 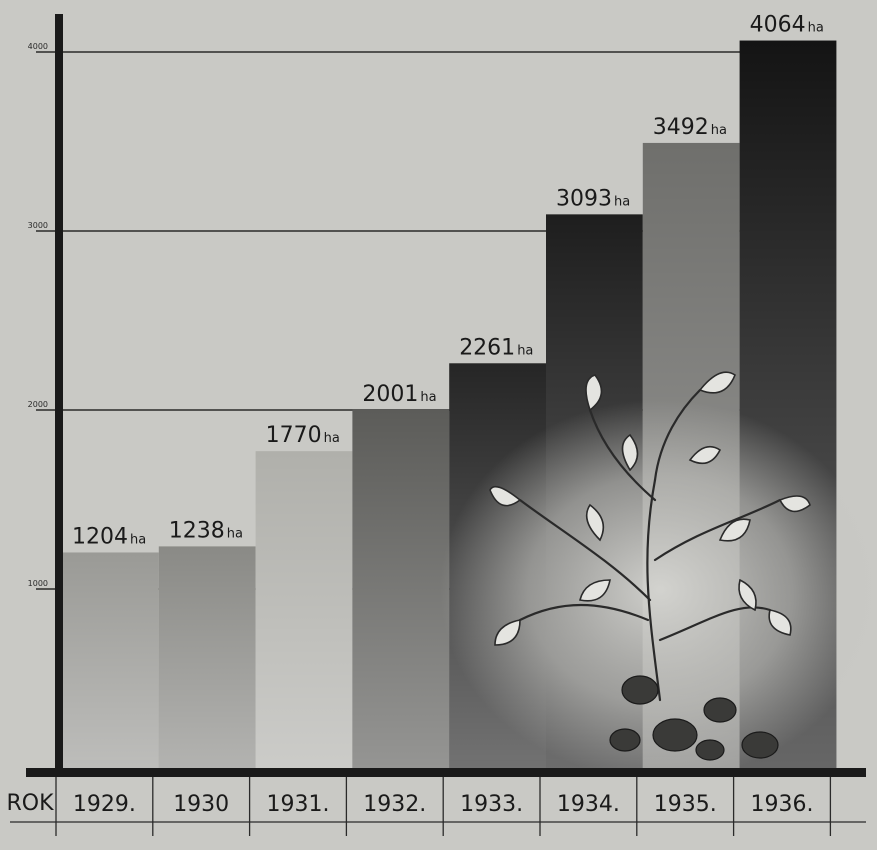 I want to click on value-number: 3492, so click(x=681, y=127).